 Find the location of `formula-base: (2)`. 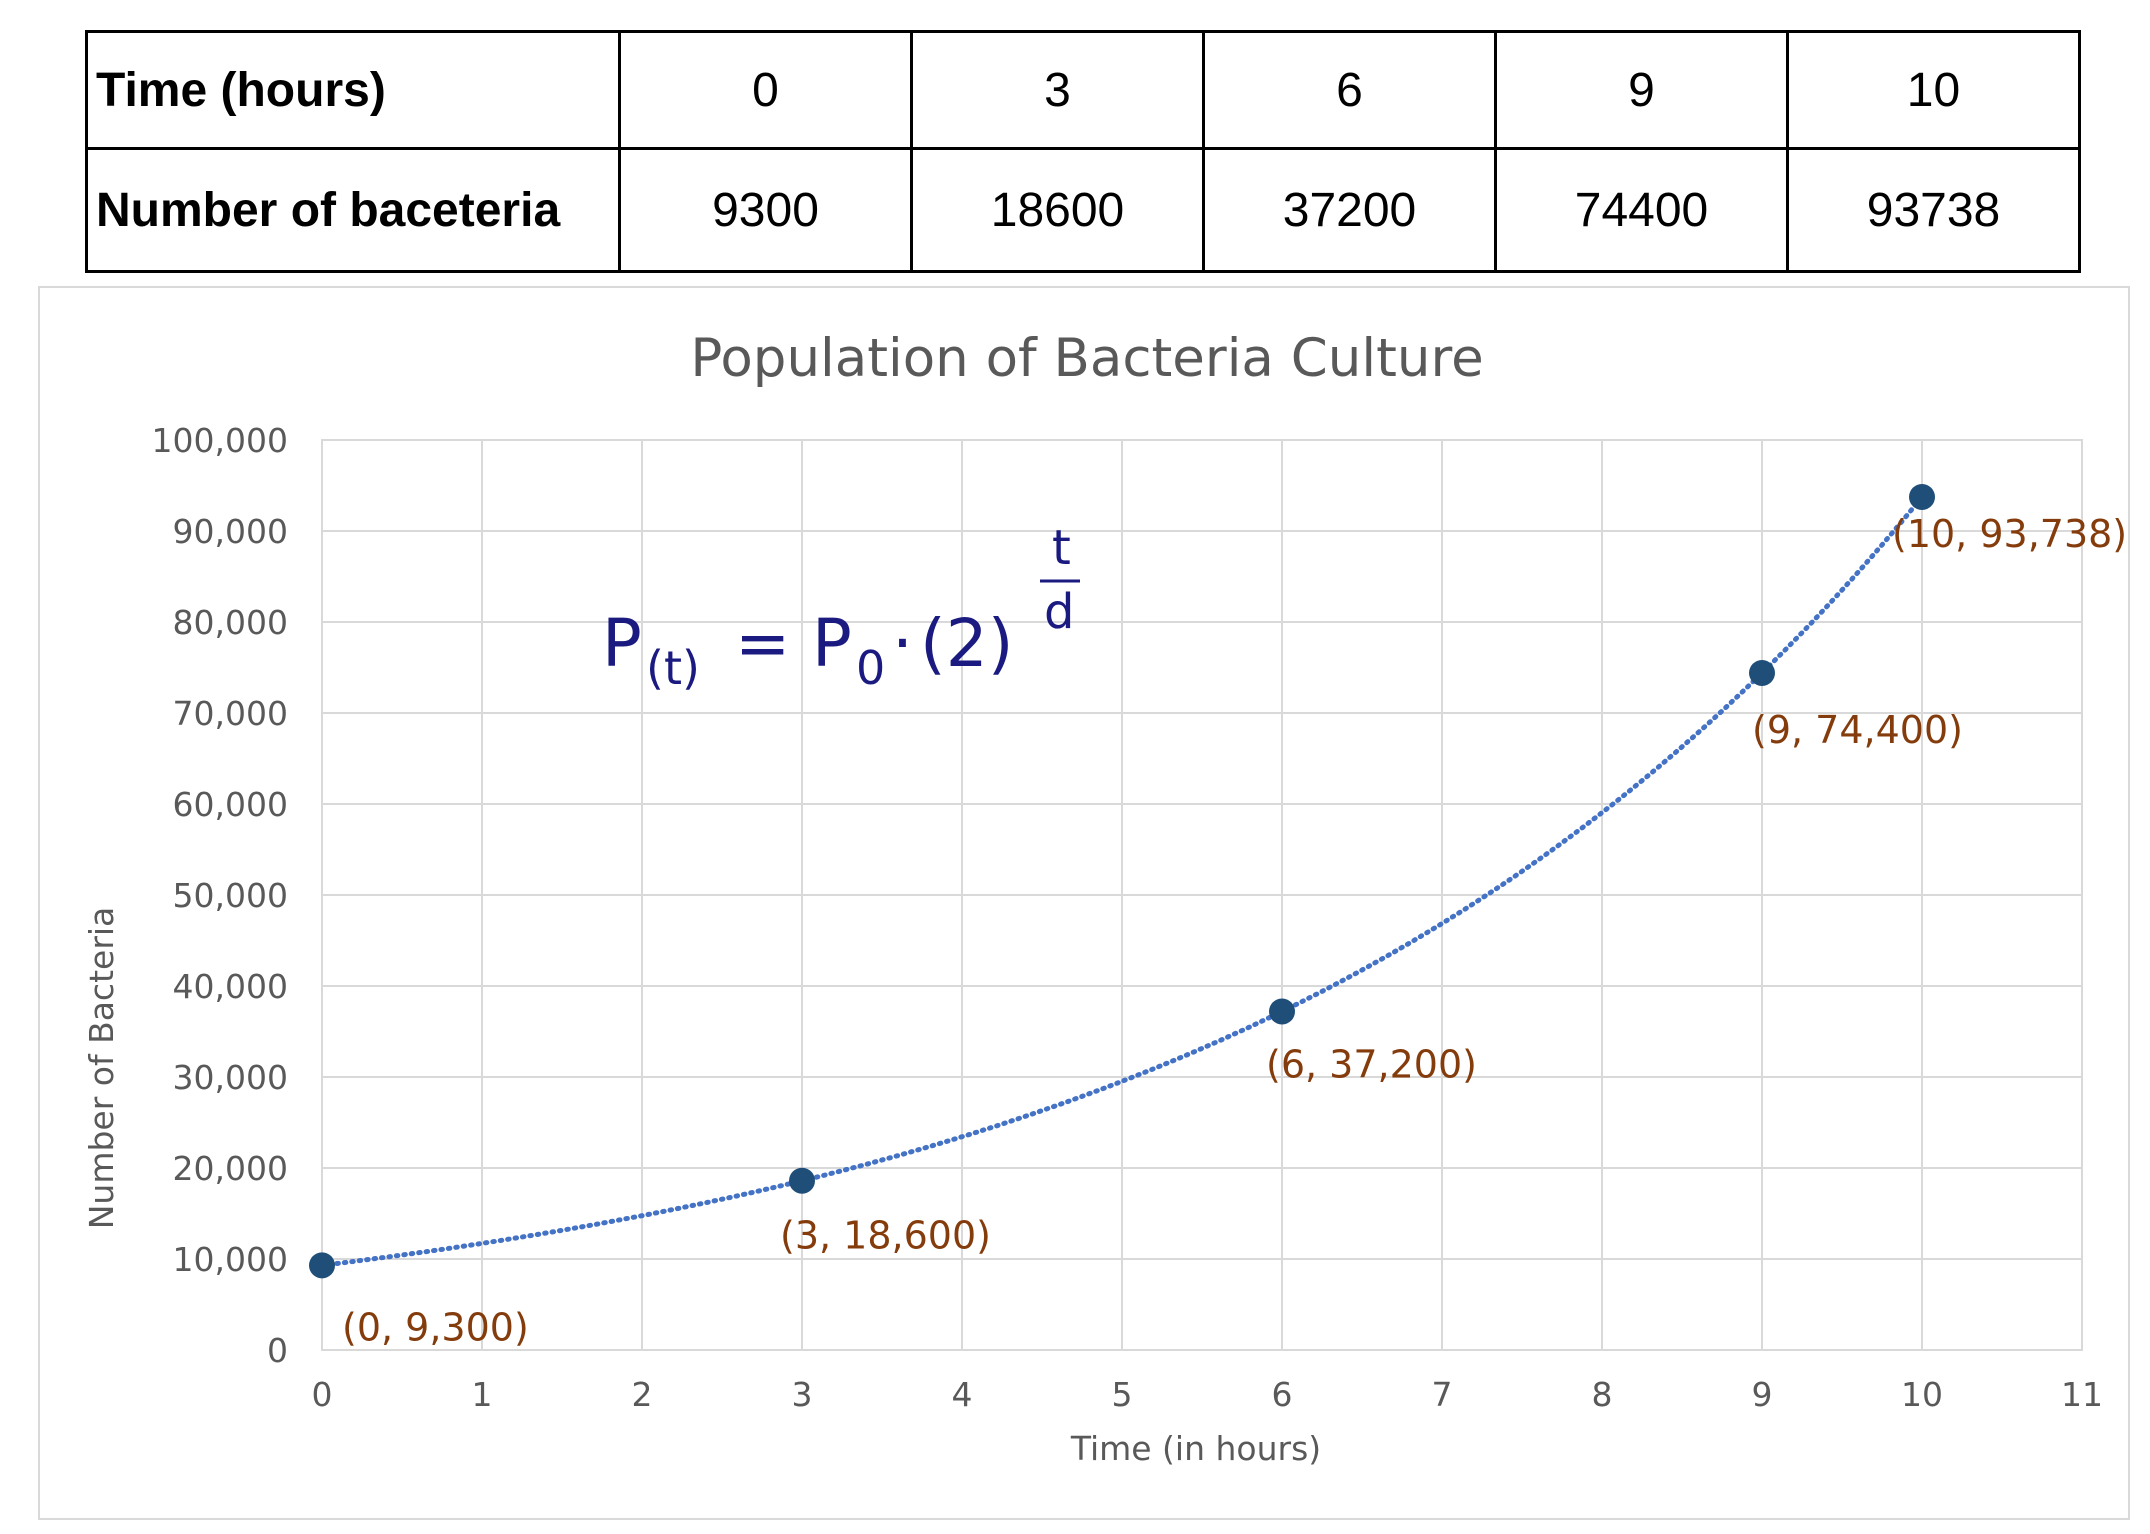

formula-base: (2) is located at coordinates (967, 643).